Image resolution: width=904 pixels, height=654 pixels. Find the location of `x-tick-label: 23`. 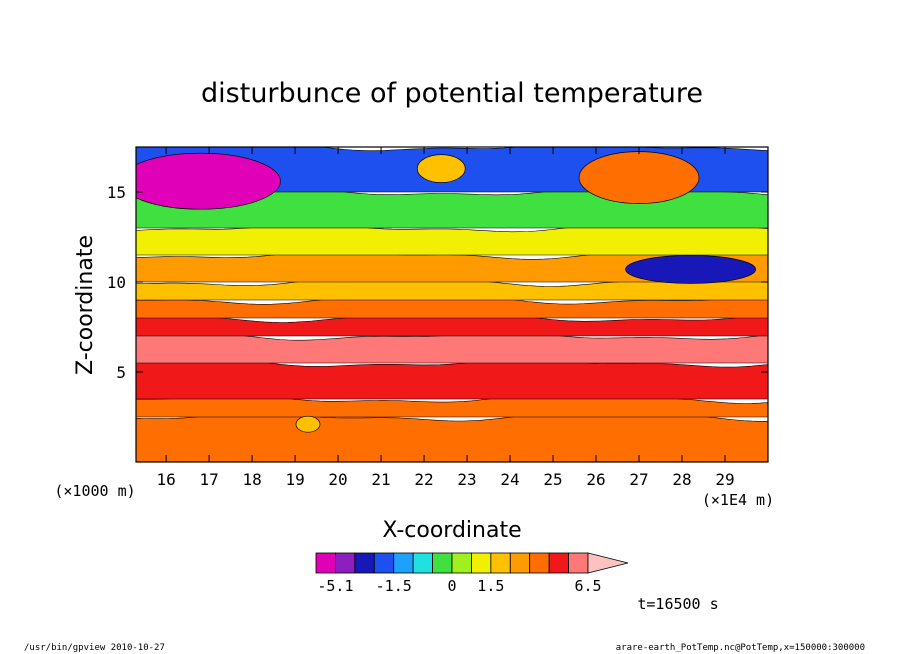

x-tick-label: 23 is located at coordinates (466, 479).